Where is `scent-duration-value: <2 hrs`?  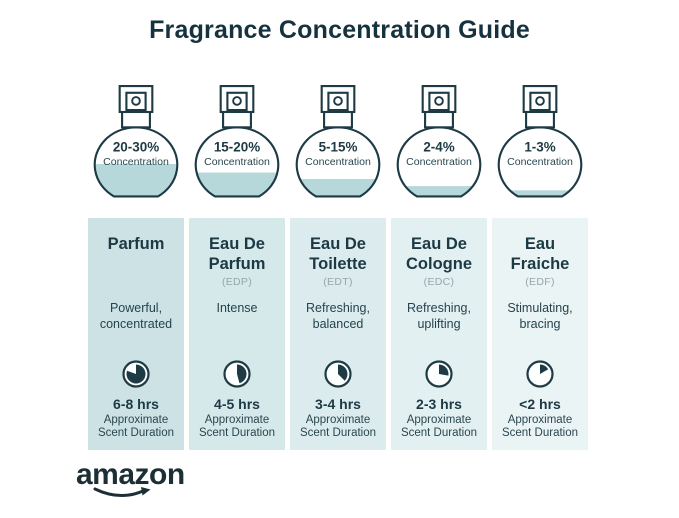
scent-duration-value: <2 hrs is located at coordinates (540, 404).